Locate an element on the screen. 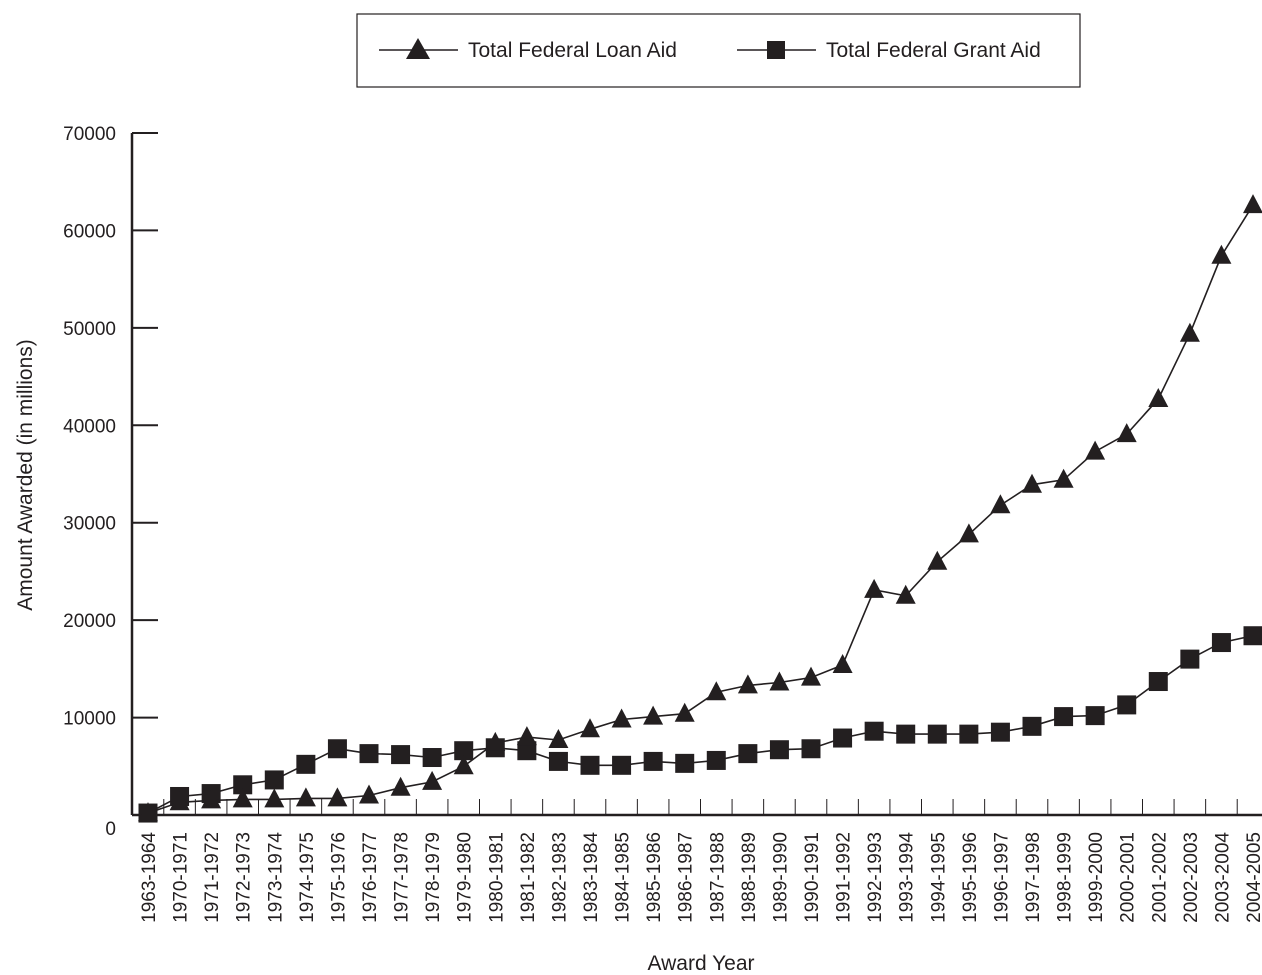  x-tick-label: 1987-1988 is located at coordinates (717, 877).